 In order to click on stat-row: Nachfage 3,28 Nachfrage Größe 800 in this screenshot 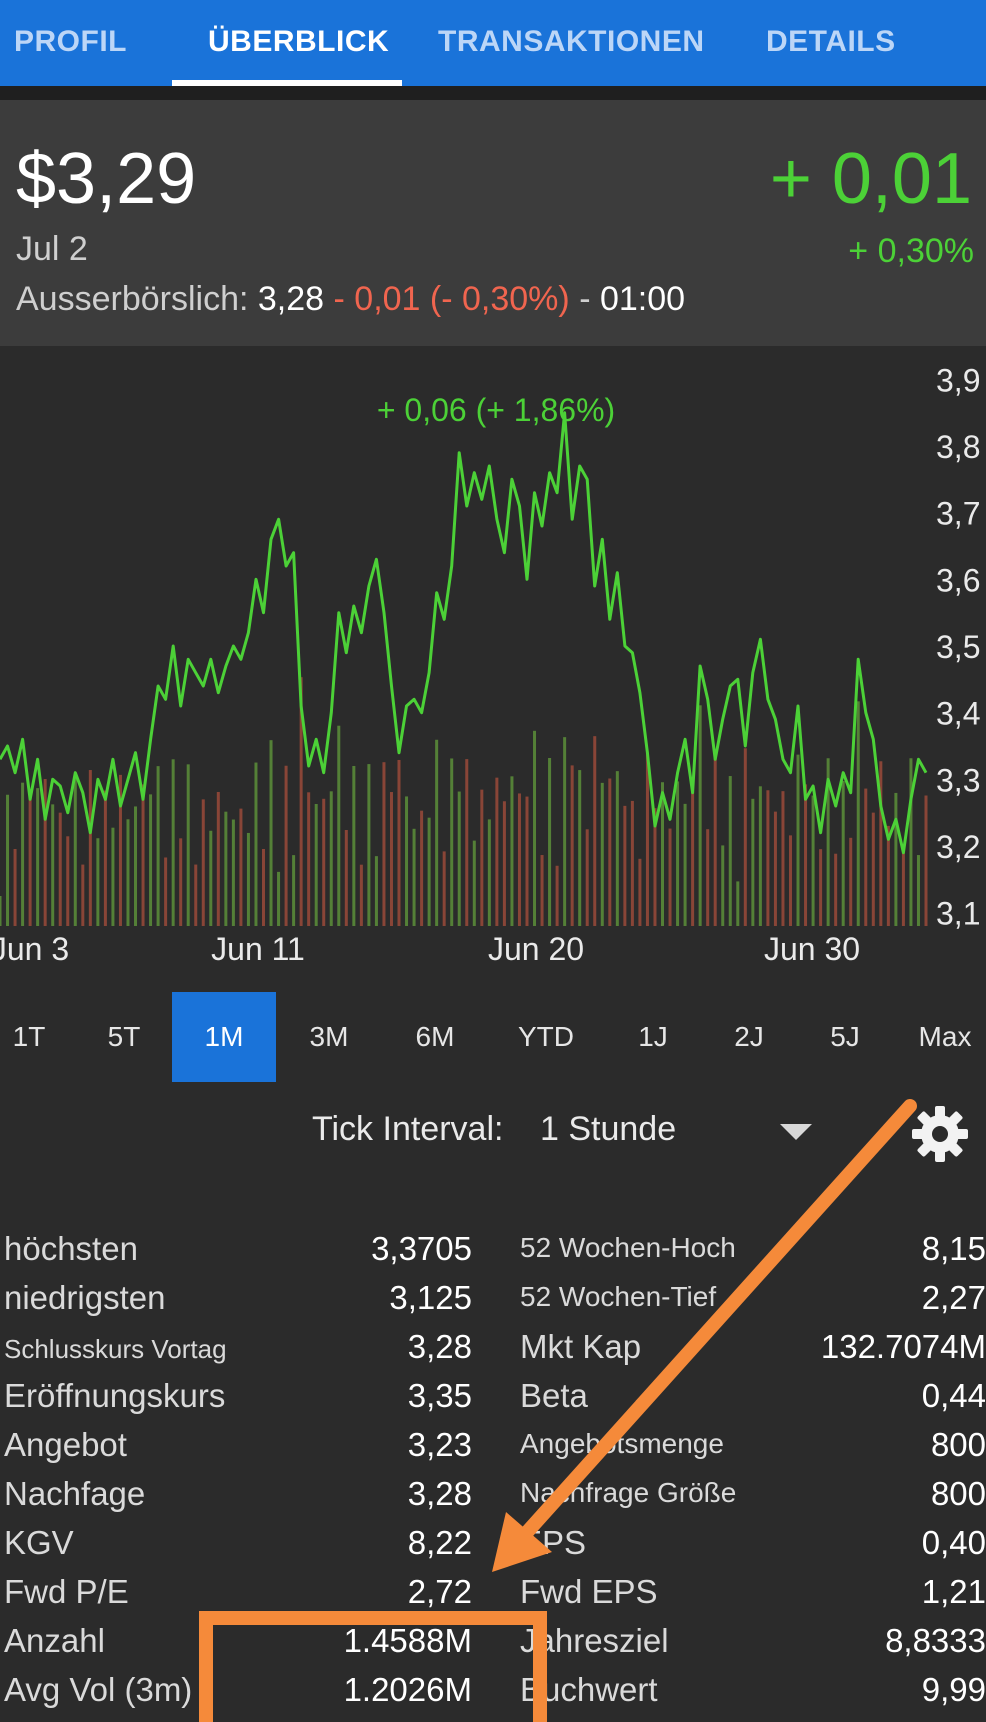, I will do `click(493, 1499)`.